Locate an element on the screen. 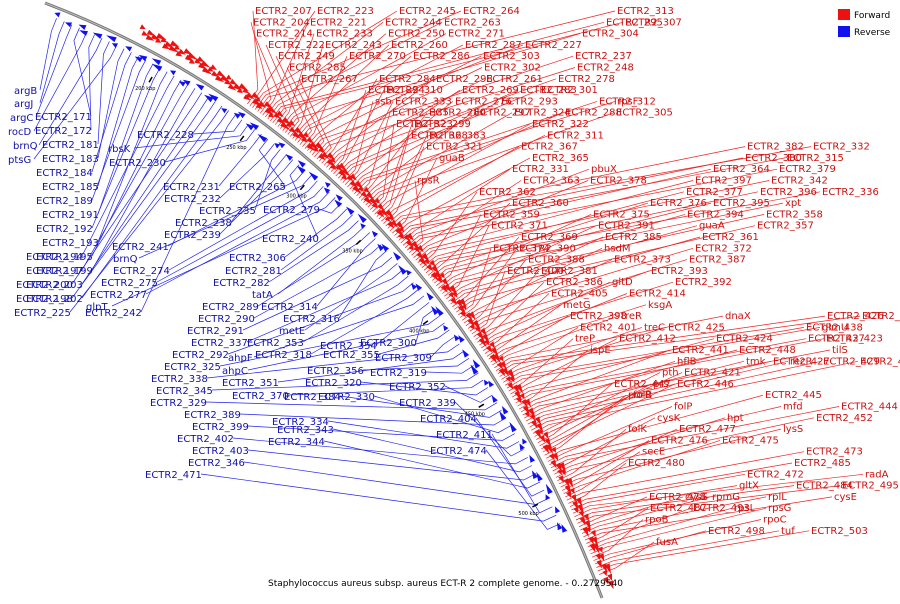 The image size is (900, 604). forward-gene-label: ispE is located at coordinates (600, 350).